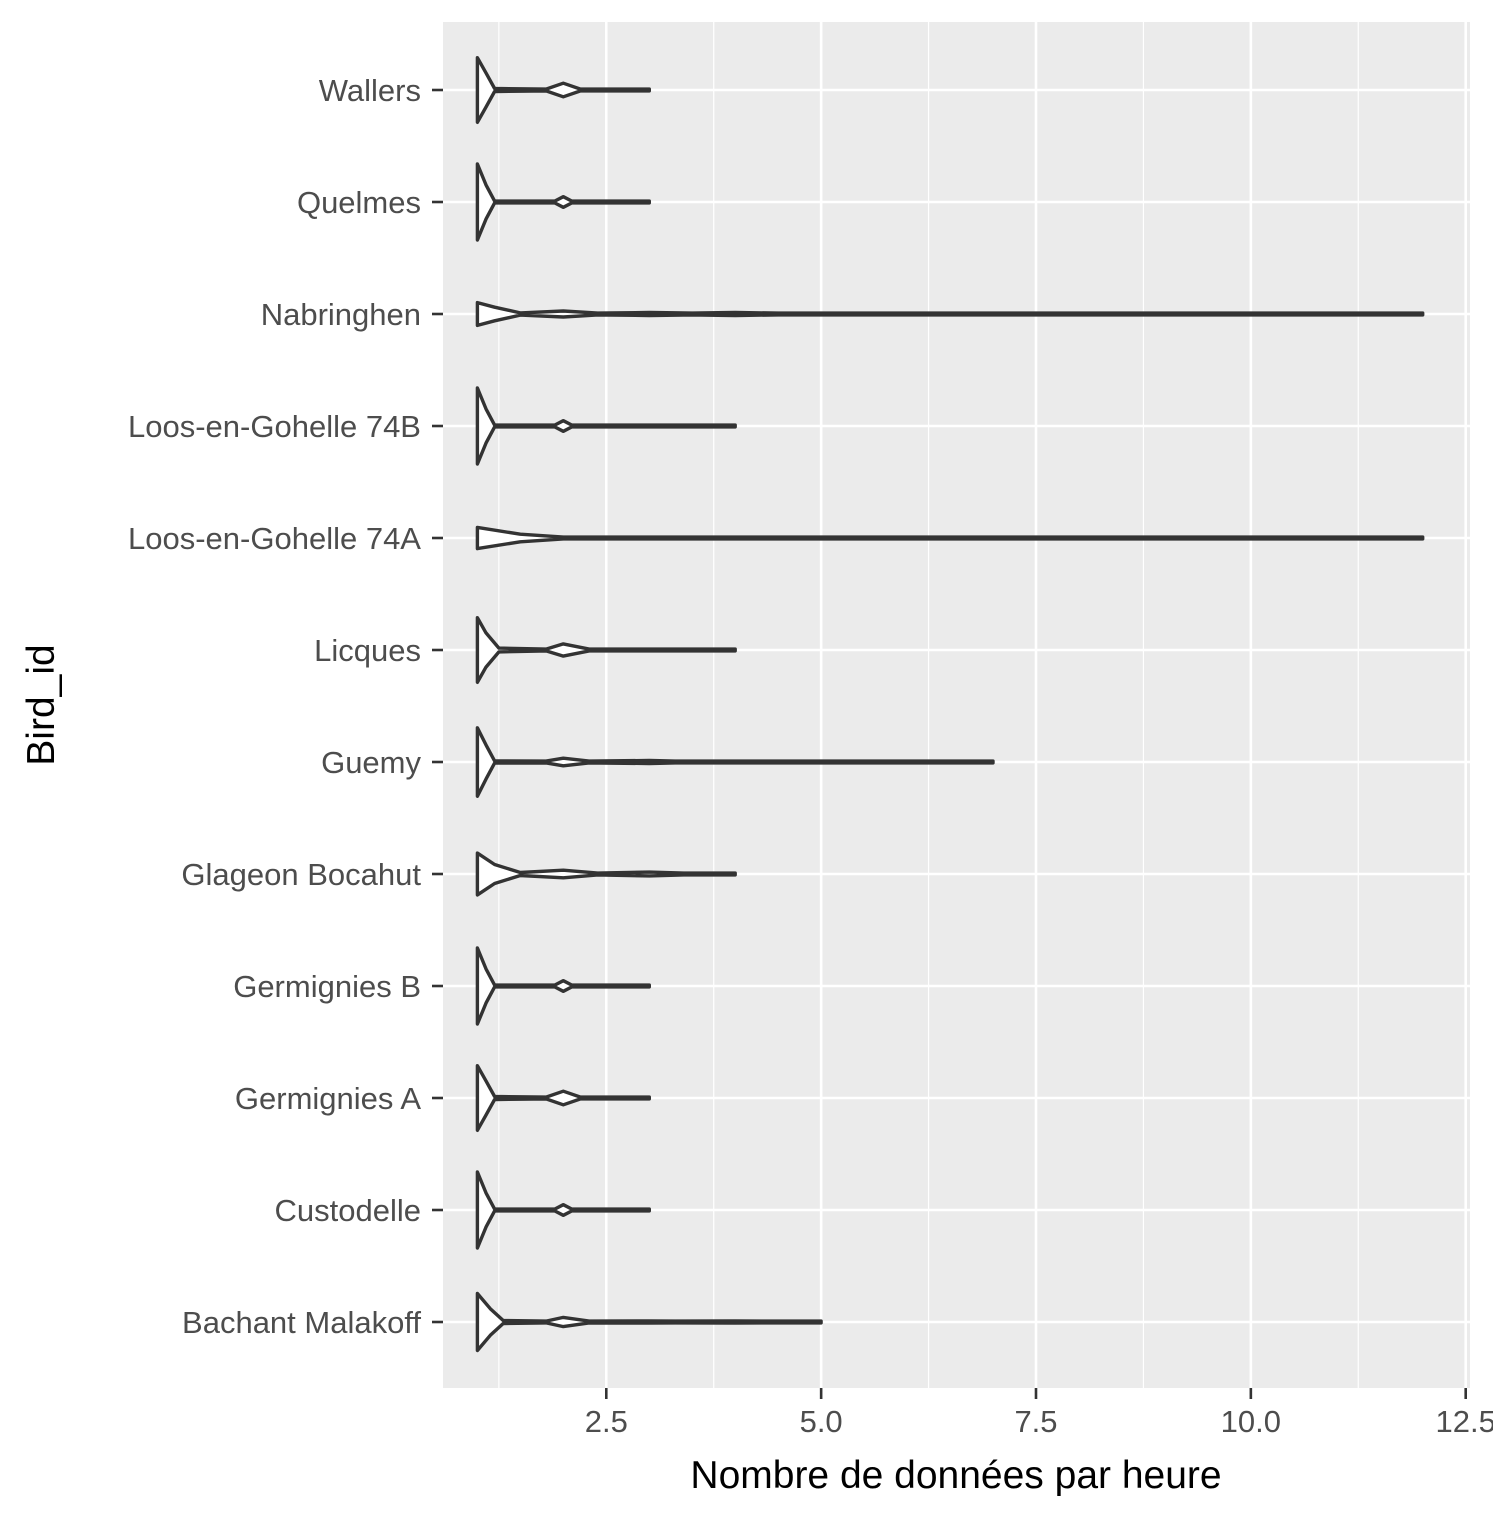 The width and height of the screenshot is (1493, 1518). I want to click on violin-wallers, so click(563, 90).